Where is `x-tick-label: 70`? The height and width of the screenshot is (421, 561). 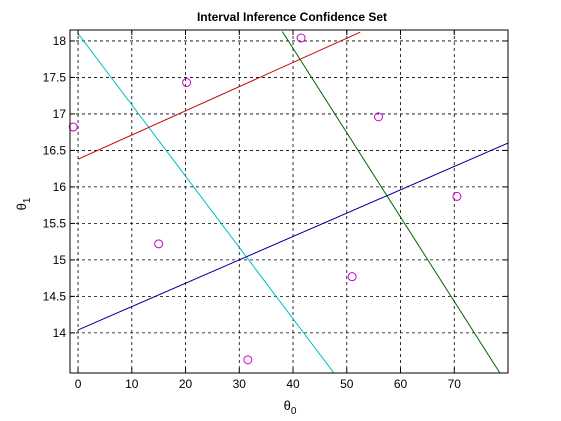
x-tick-label: 70 is located at coordinates (455, 384).